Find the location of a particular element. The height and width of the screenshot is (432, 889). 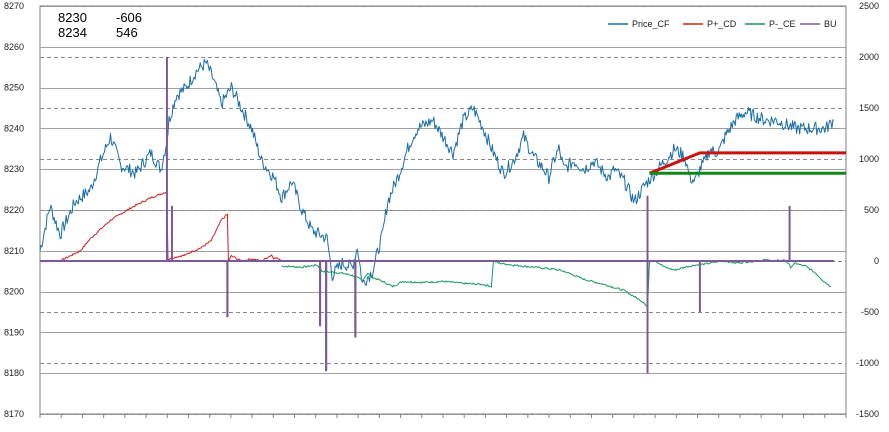

right-axis-ticks: -1500 -1000 -500 0 500 1000 1500 2000 2500 is located at coordinates (867, 210).